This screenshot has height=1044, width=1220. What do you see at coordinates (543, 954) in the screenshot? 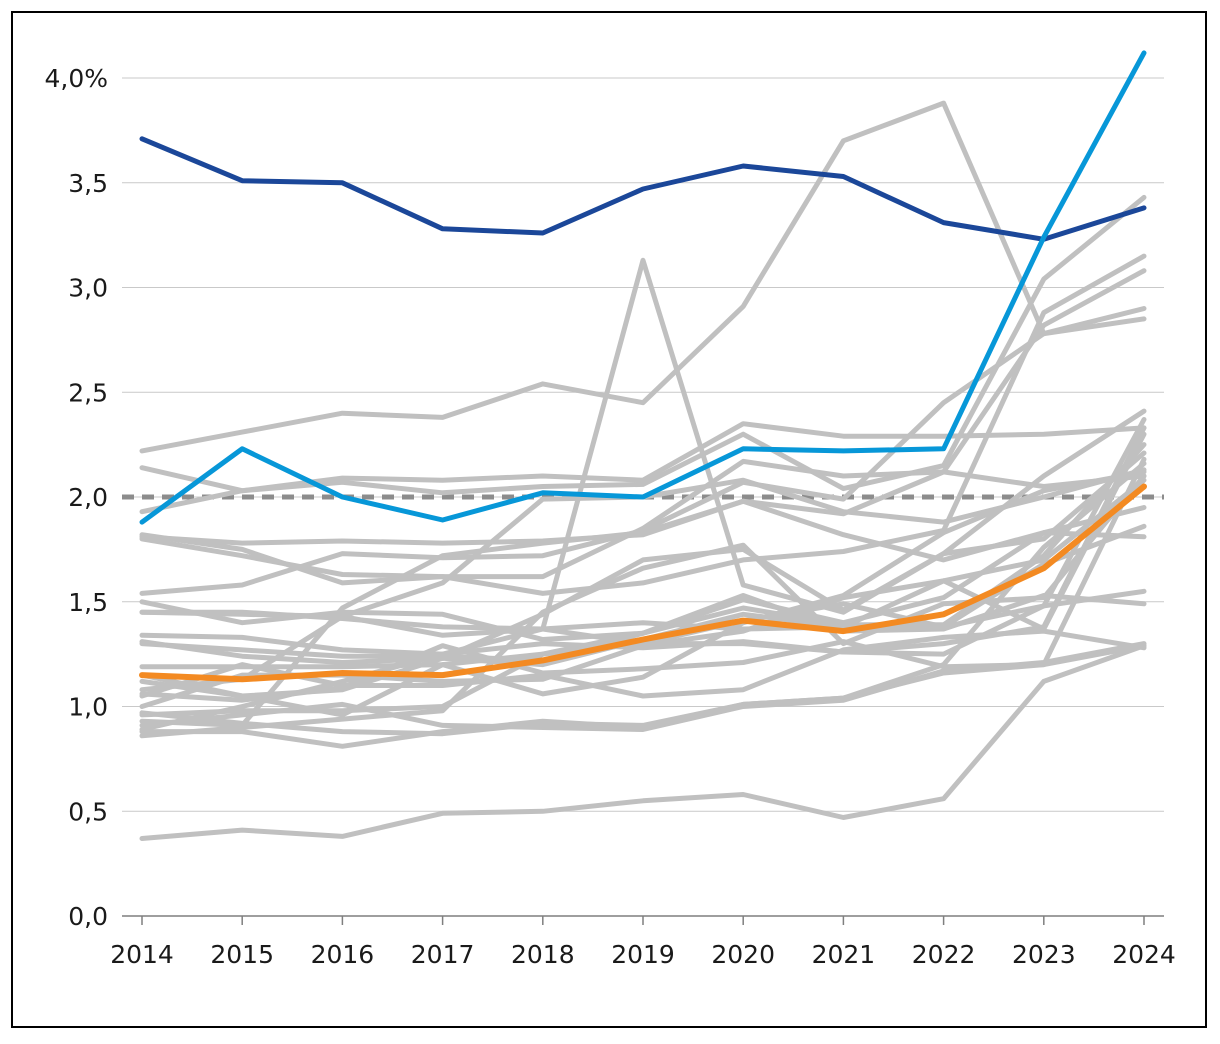
I see `x-tick-label-4: 2018` at bounding box center [543, 954].